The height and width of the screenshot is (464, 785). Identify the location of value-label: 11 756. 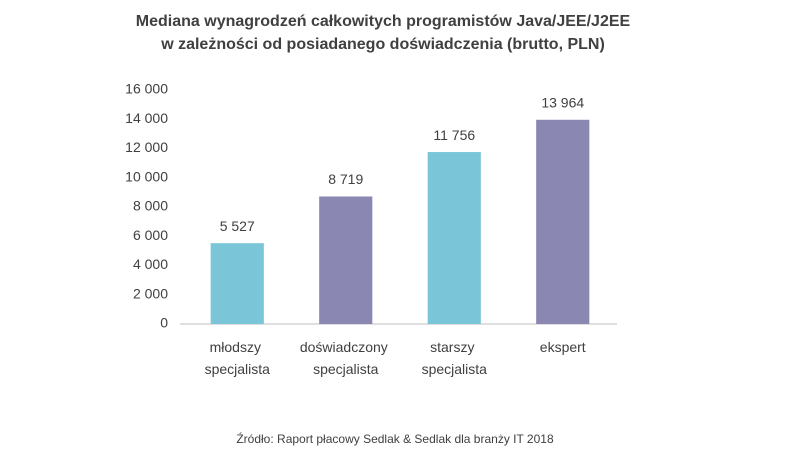
(454, 135).